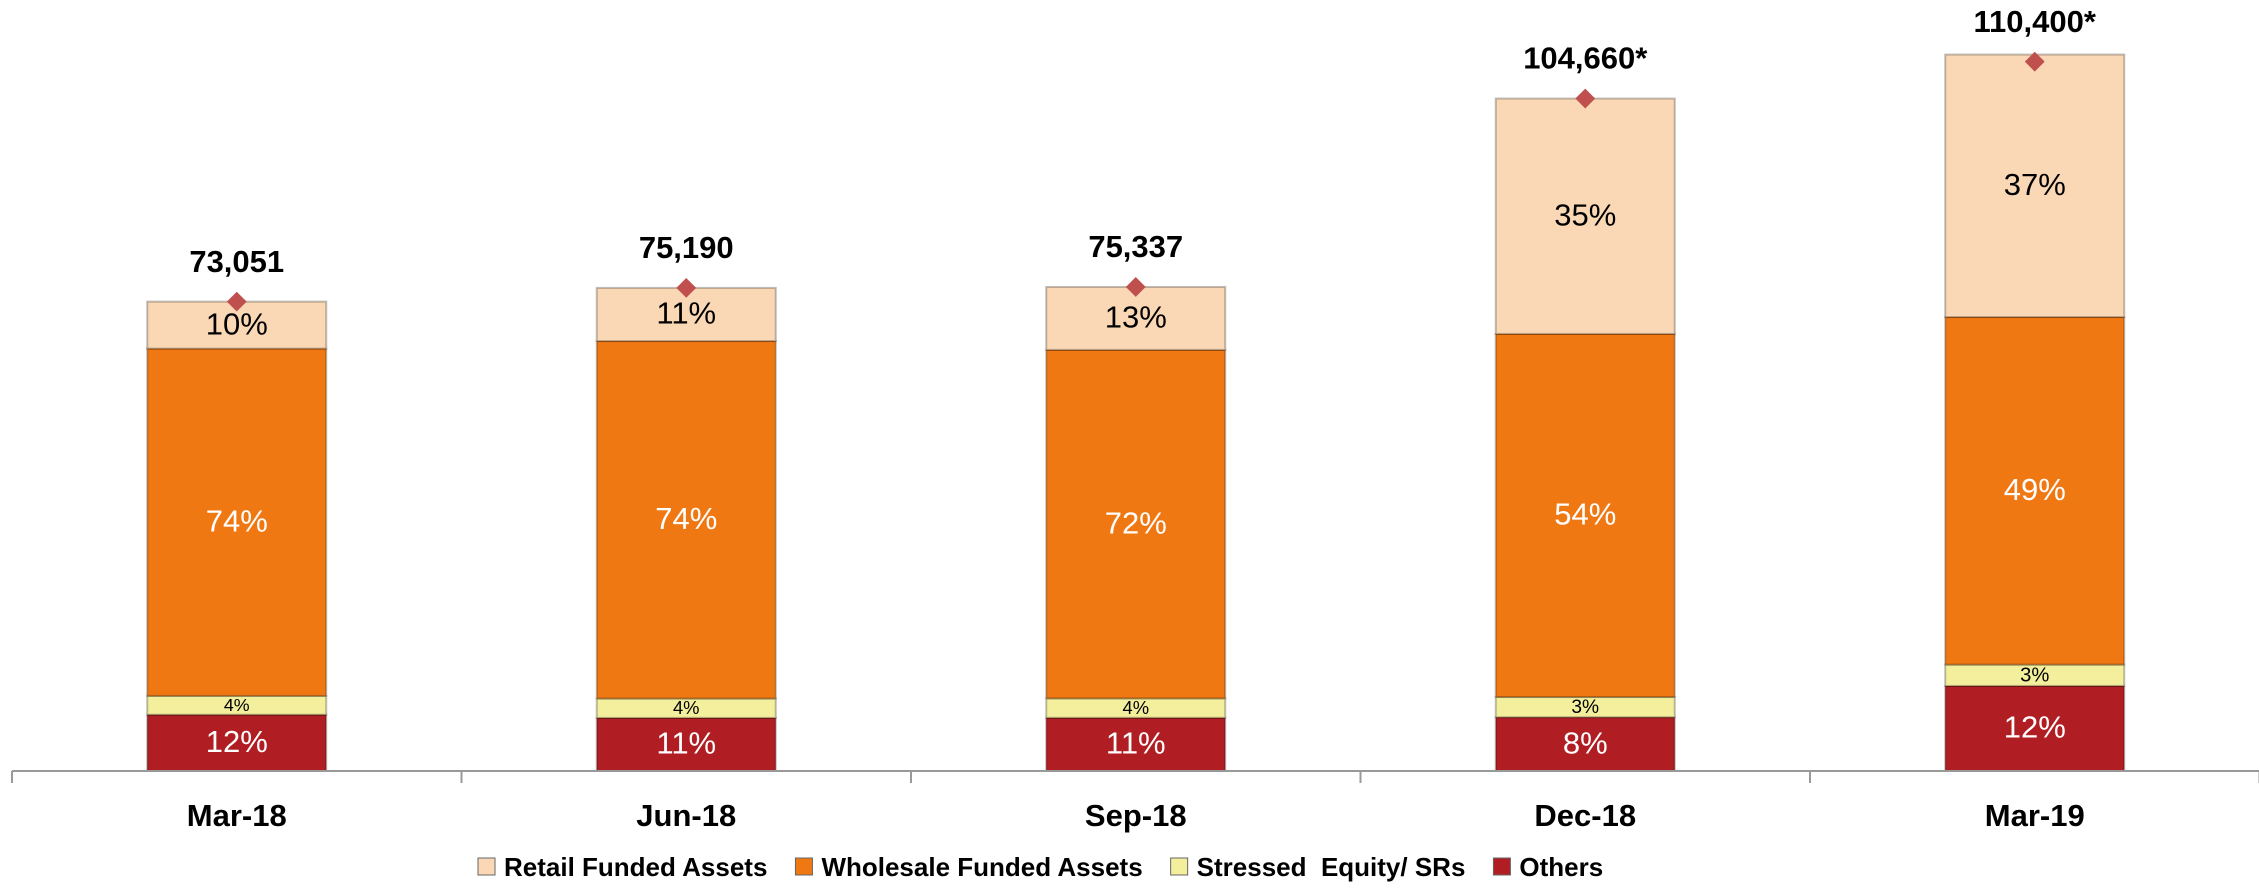 The width and height of the screenshot is (2259, 893). Describe the element at coordinates (237, 323) in the screenshot. I see `segment-label: 10%` at that location.